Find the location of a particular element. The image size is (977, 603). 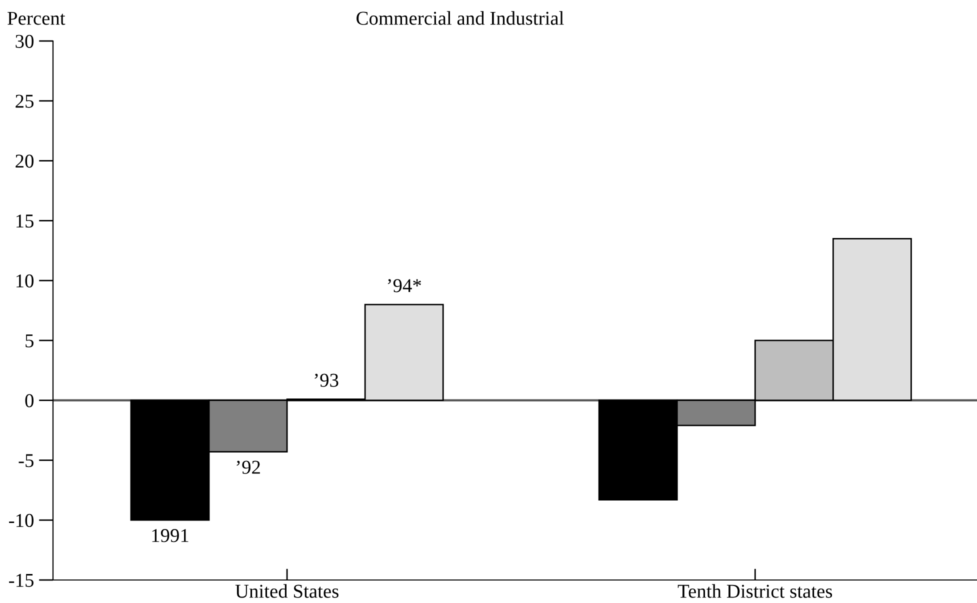

y-axis-title: Percent is located at coordinates (37, 18).